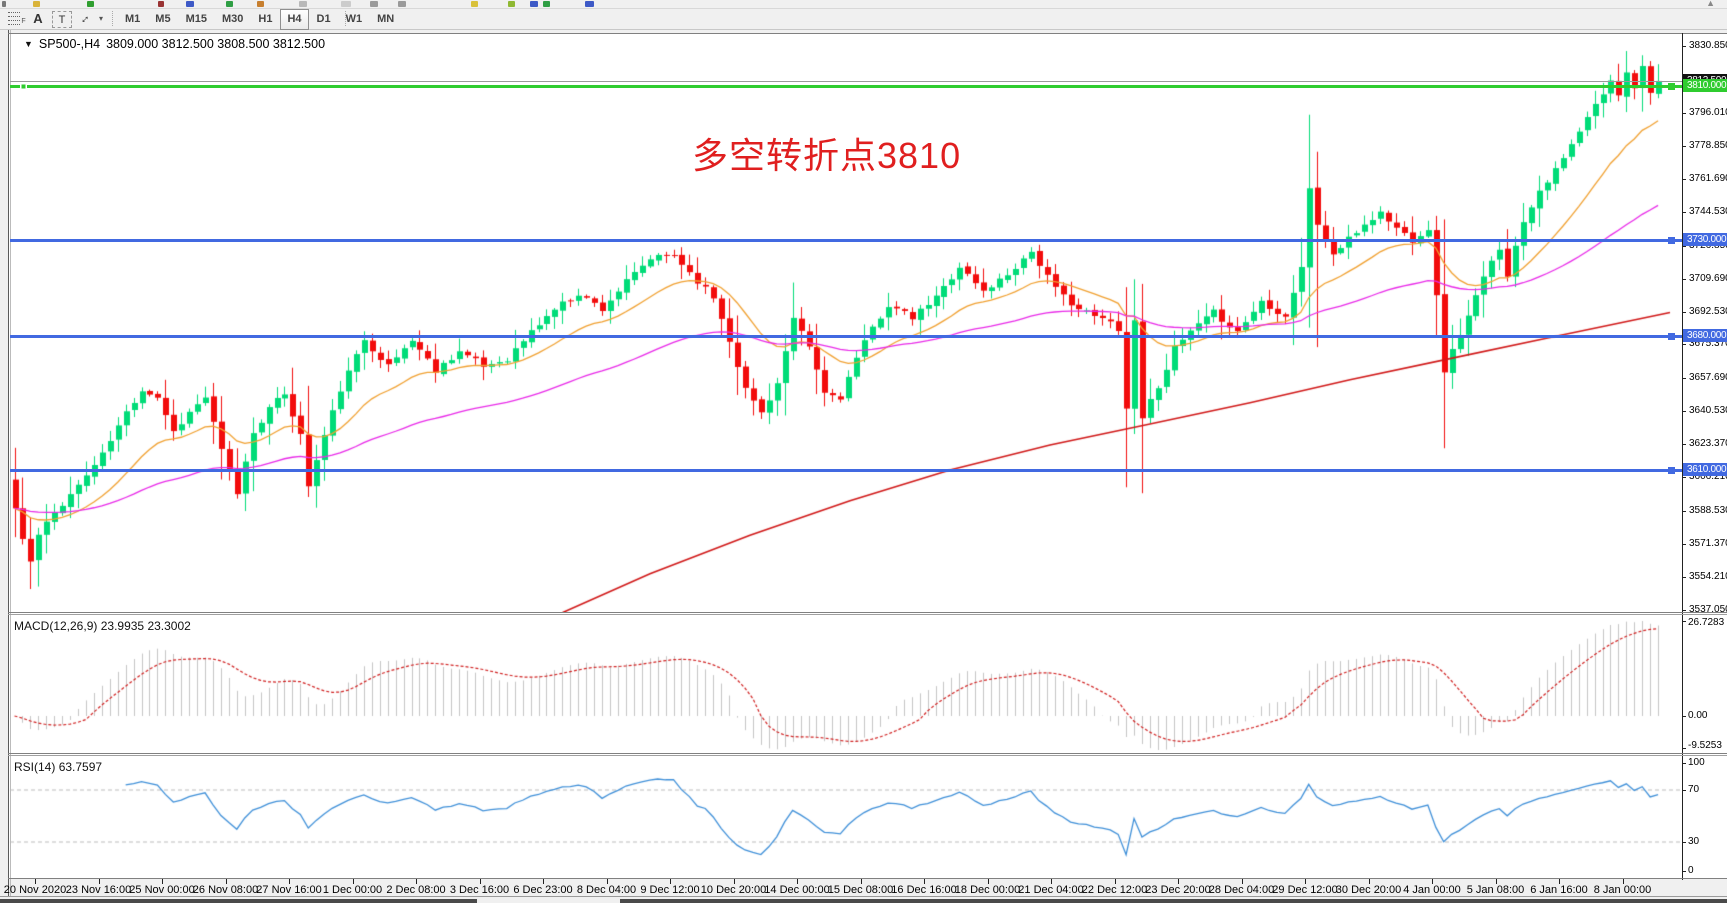 The width and height of the screenshot is (1727, 903). What do you see at coordinates (1368, 890) in the screenshot?
I see `time-axis-label: 30 Dec 20:00` at bounding box center [1368, 890].